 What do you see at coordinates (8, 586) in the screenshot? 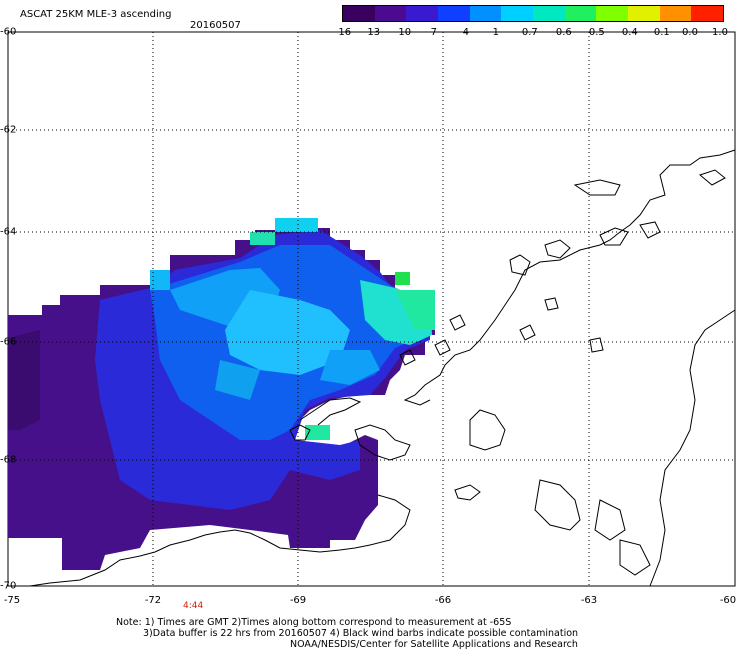
I see `y-tick-label: -70` at bounding box center [8, 586].